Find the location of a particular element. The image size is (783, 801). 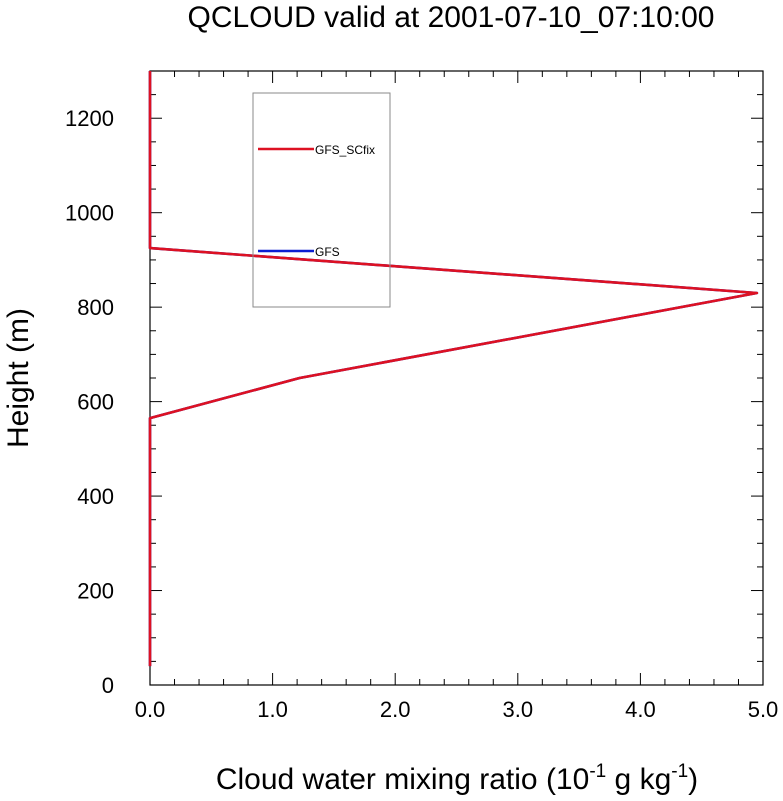

y-tick-label: 600 is located at coordinates (95, 402).